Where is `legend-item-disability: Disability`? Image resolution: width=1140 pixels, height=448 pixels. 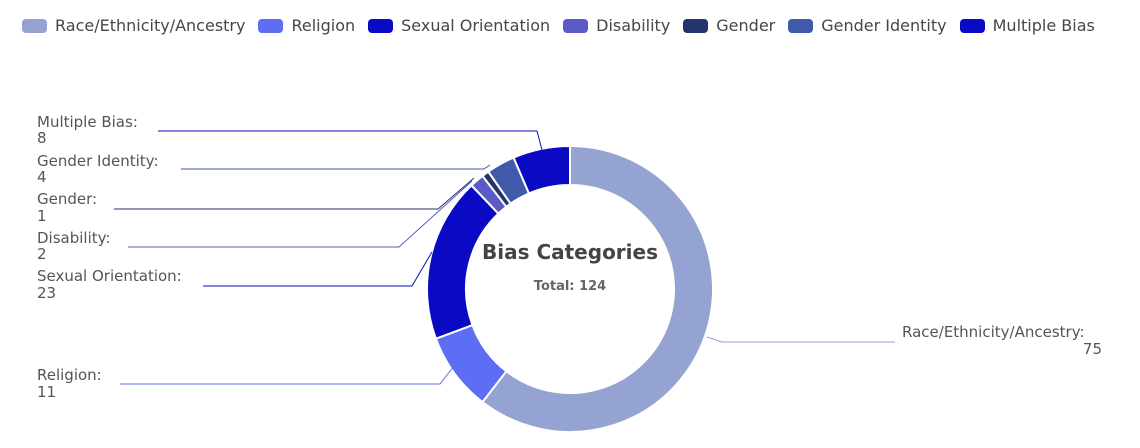
legend-item-disability: Disability is located at coordinates (616, 25).